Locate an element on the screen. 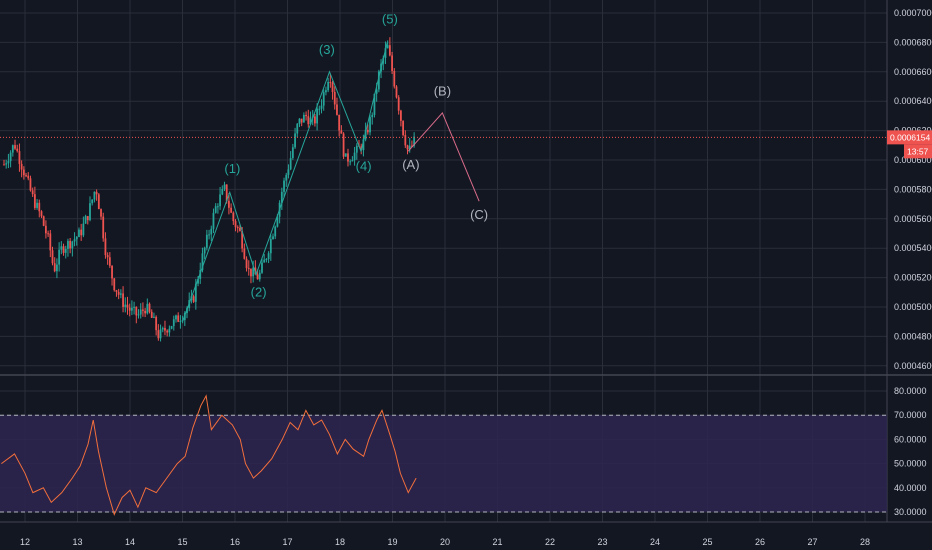  date-tick-label: 13 is located at coordinates (77, 542).